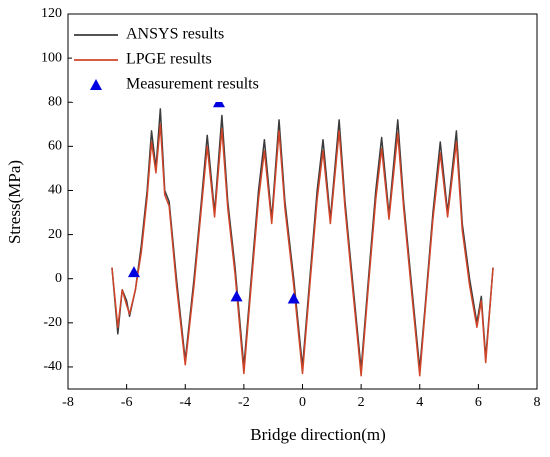 The height and width of the screenshot is (457, 550). Describe the element at coordinates (52, 366) in the screenshot. I see `y-tick-label: -40` at that location.